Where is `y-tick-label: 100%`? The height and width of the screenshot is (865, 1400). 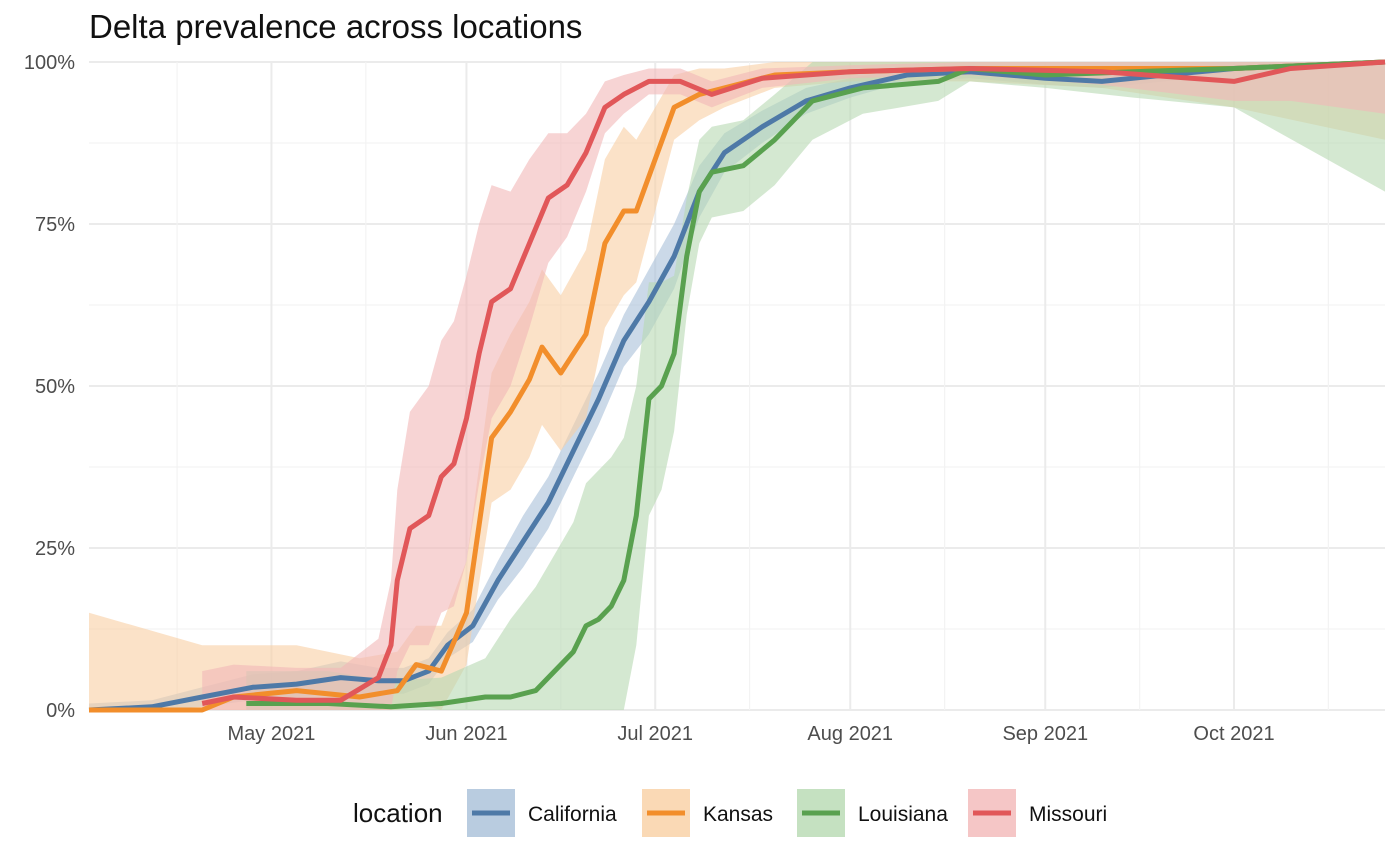 y-tick-label: 100% is located at coordinates (49, 63).